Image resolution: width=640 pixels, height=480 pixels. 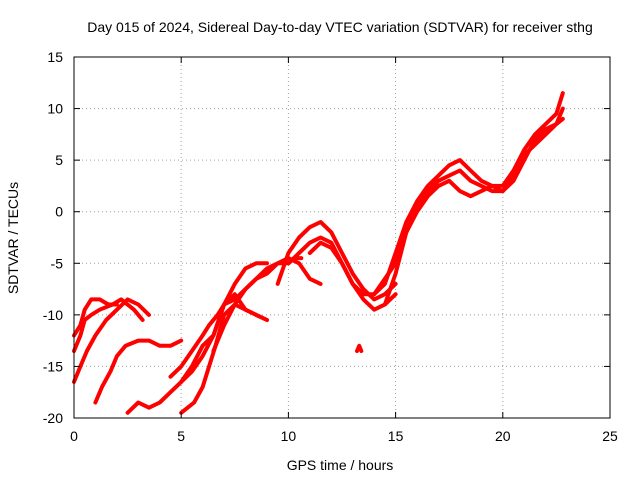 What do you see at coordinates (396, 436) in the screenshot?
I see `x-tick-label: 15` at bounding box center [396, 436].